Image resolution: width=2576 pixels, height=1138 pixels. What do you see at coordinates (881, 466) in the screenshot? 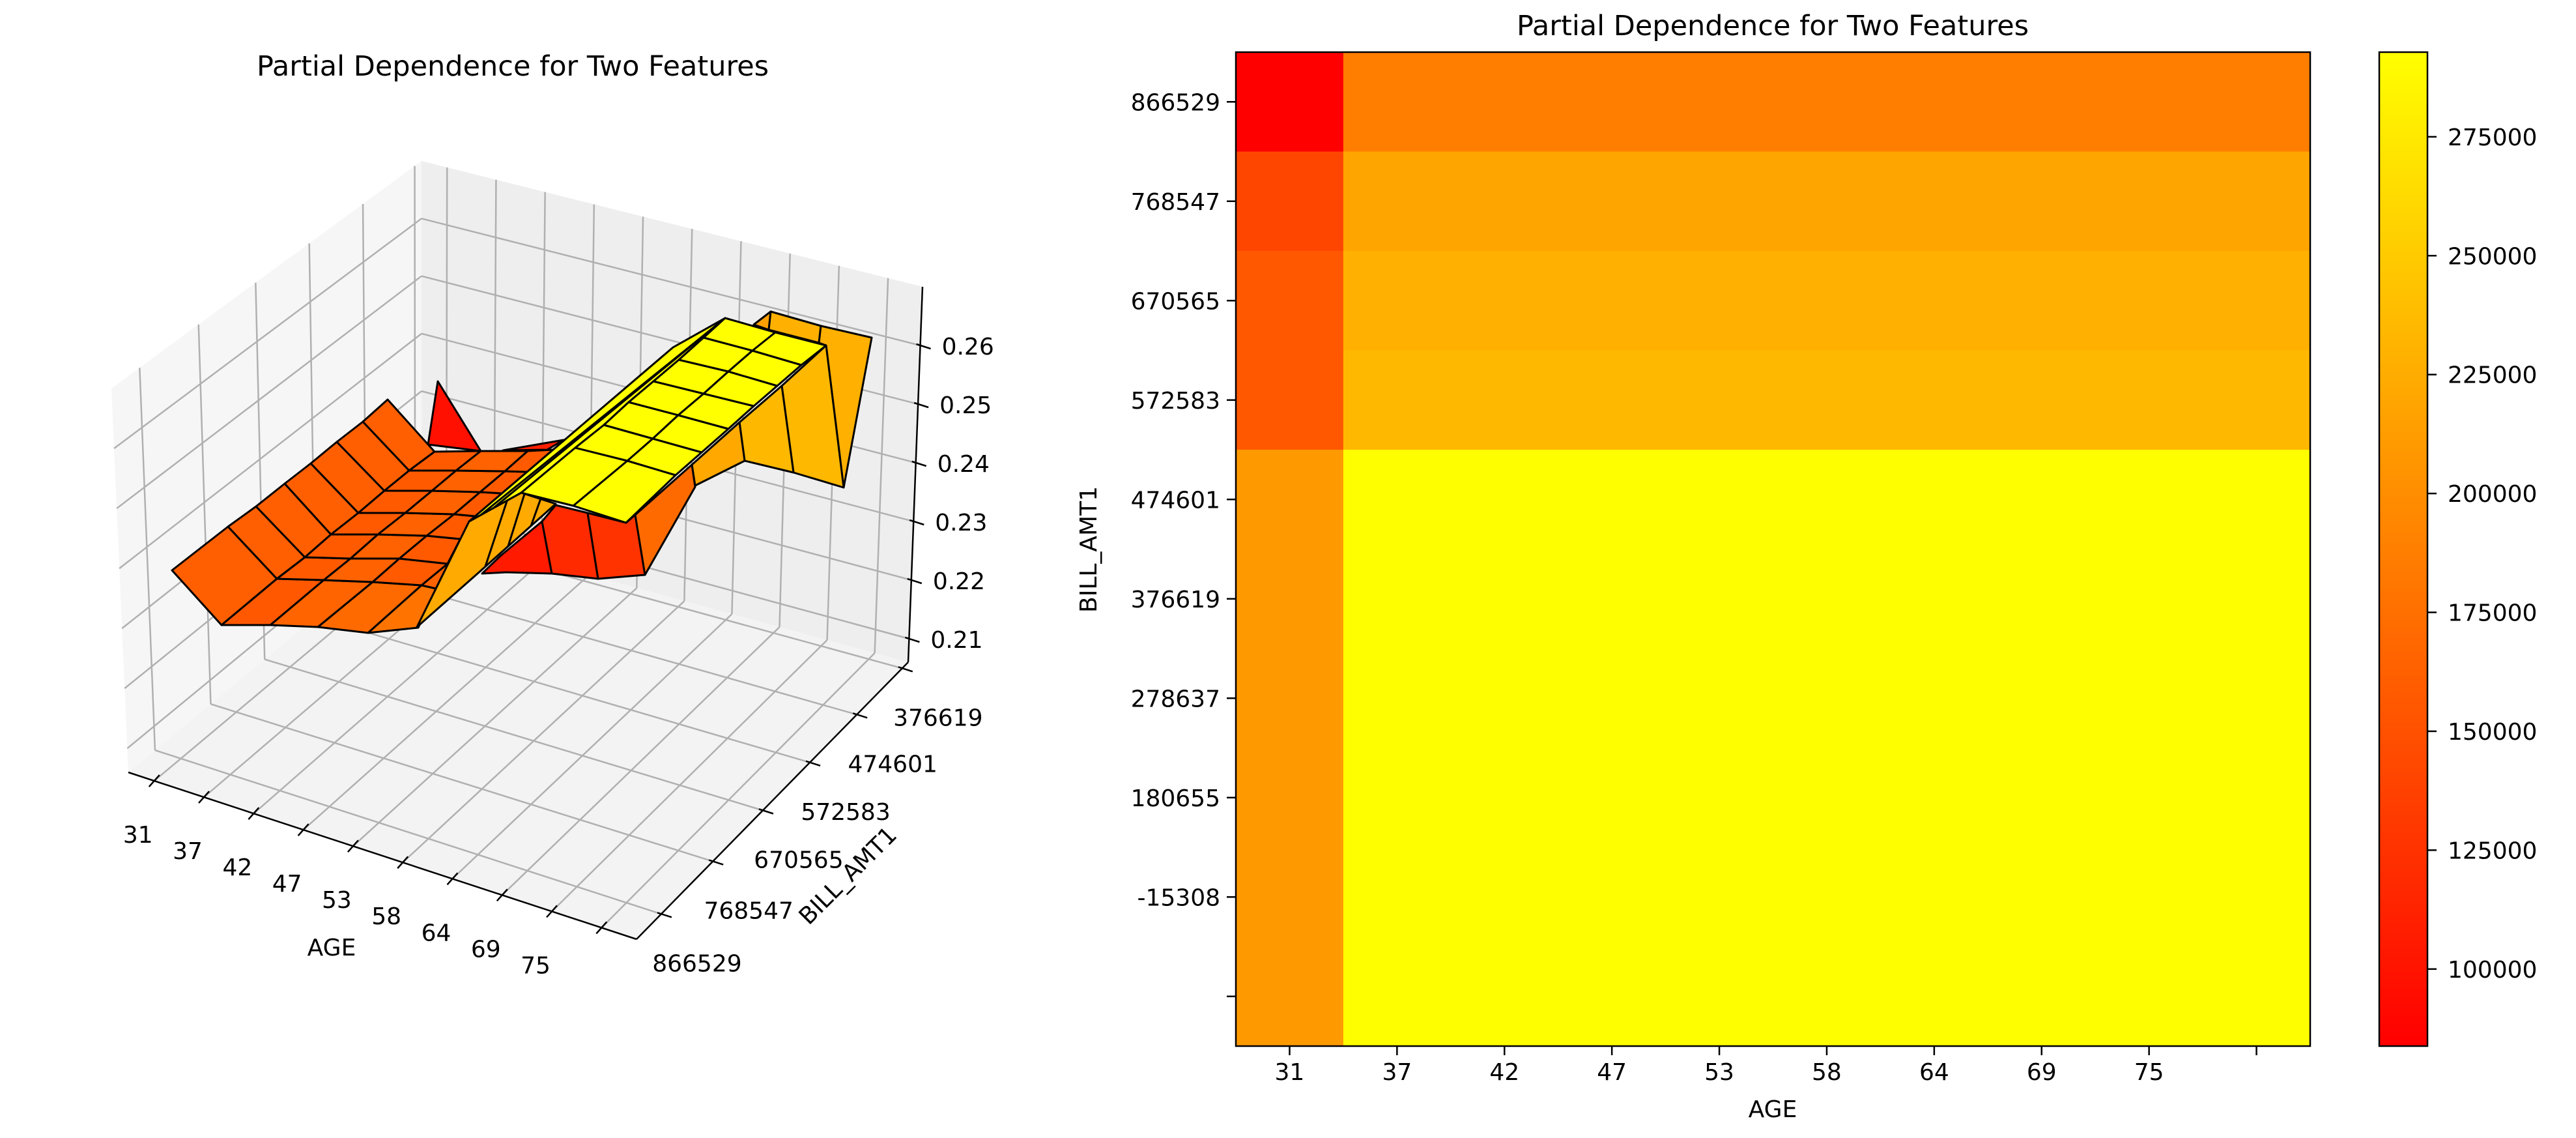
I see `back-gridline` at bounding box center [881, 466].